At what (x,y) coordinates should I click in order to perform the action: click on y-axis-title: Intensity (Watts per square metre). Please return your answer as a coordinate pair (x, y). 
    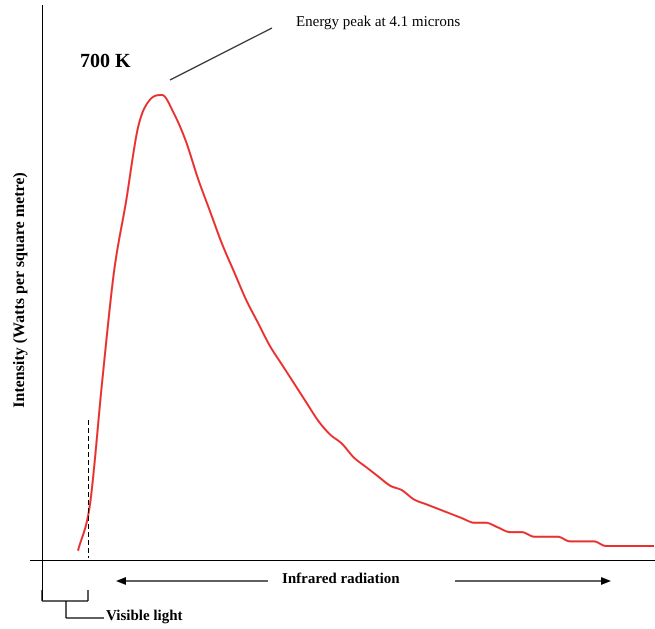
    Looking at the image, I should click on (20, 290).